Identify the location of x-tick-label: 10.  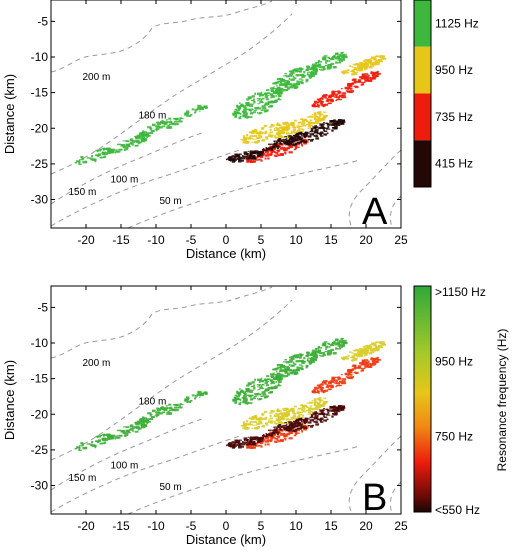
(296, 526).